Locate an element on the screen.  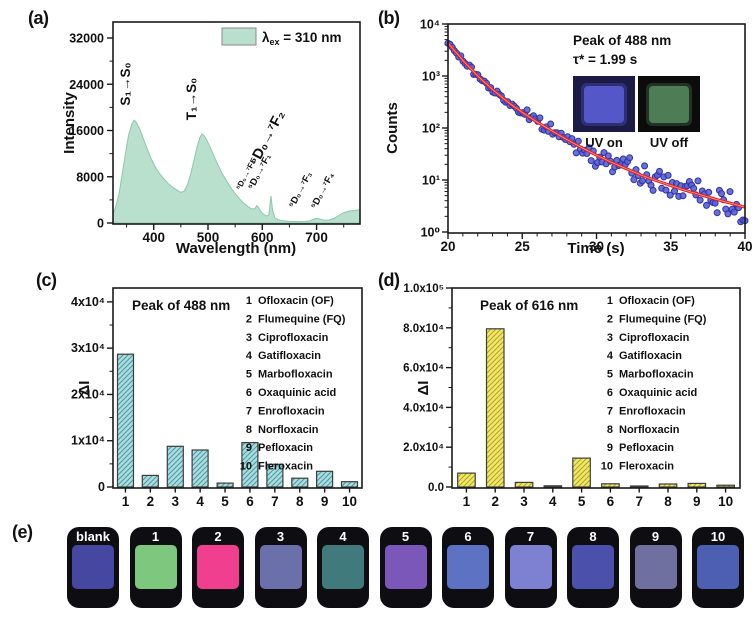
tile-label: 10 is located at coordinates (718, 536).